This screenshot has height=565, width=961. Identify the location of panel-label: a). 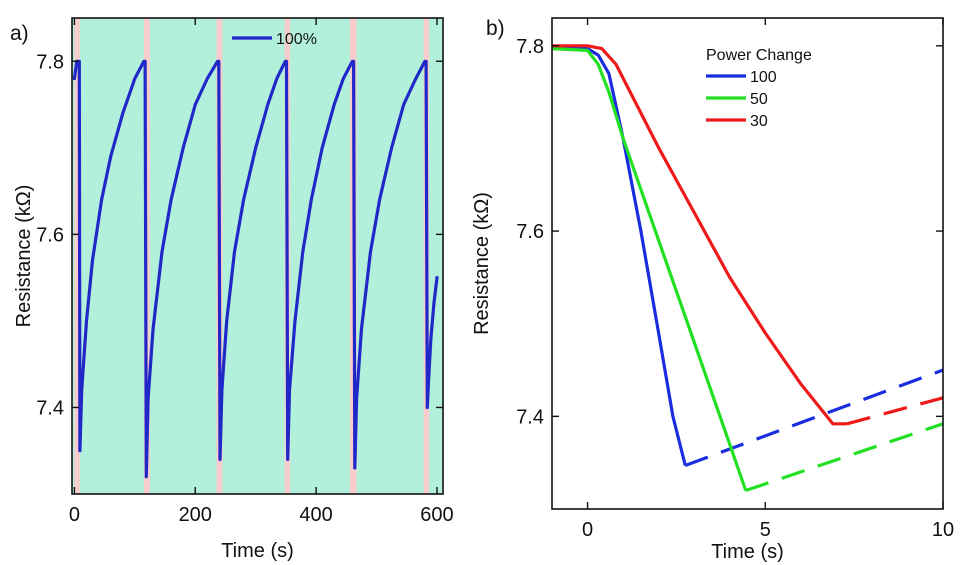
(19, 33).